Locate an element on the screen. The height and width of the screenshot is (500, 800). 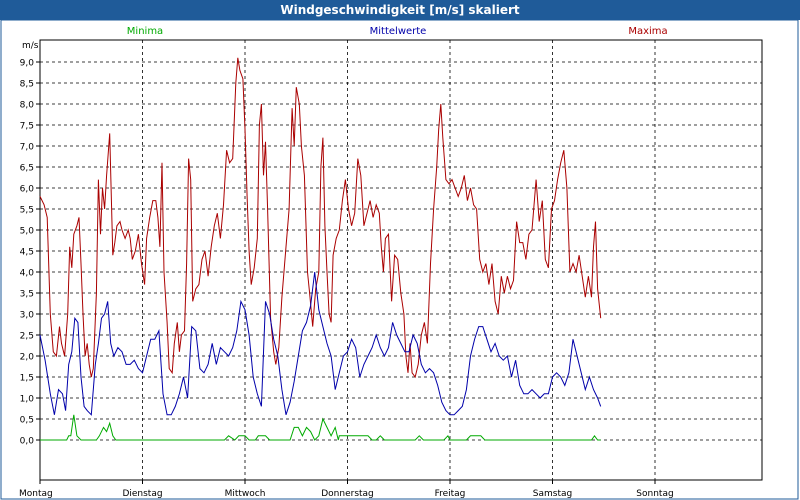
y-tick-label: 9,0 is located at coordinates (27, 64).